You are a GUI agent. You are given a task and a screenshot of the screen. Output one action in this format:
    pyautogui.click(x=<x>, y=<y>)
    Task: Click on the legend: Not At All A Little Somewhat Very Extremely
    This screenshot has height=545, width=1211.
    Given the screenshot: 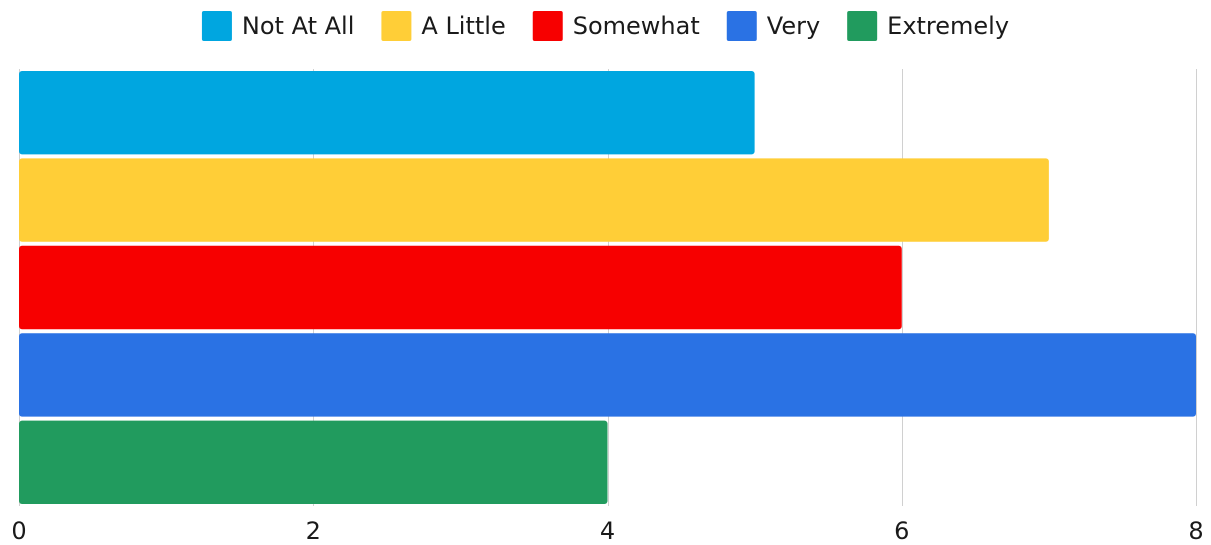 What is the action you would take?
    pyautogui.click(x=605, y=26)
    